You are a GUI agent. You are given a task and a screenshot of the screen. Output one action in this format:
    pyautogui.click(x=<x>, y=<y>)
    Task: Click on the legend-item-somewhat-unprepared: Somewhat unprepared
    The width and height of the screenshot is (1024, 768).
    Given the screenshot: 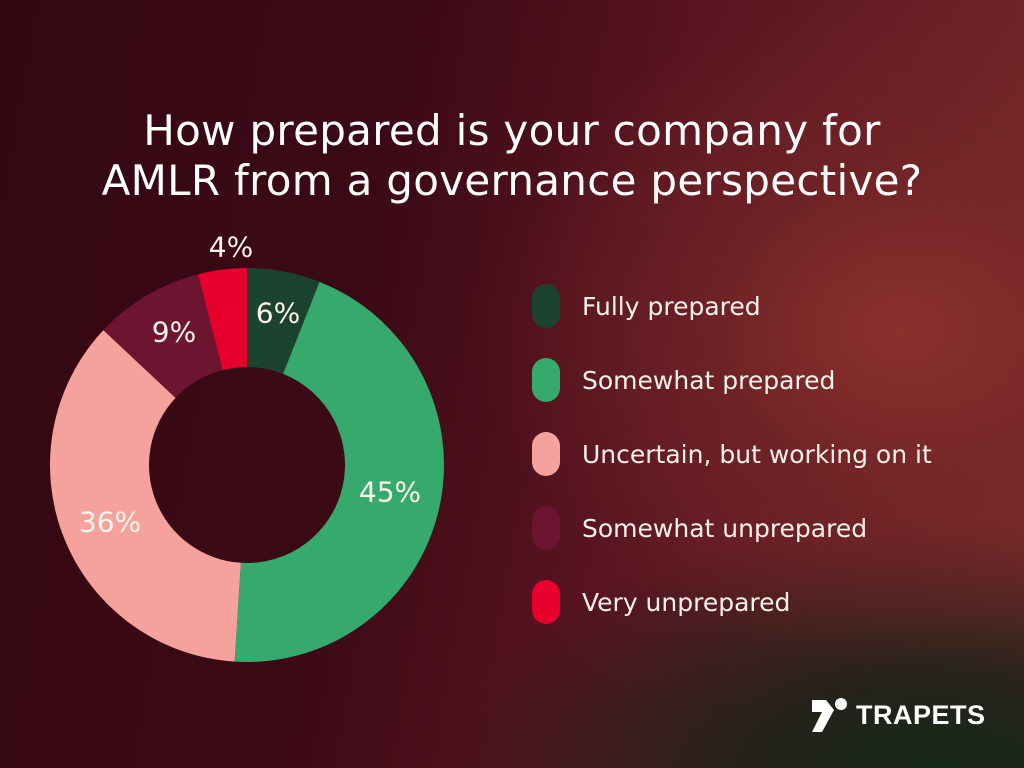 What is the action you would take?
    pyautogui.click(x=732, y=528)
    